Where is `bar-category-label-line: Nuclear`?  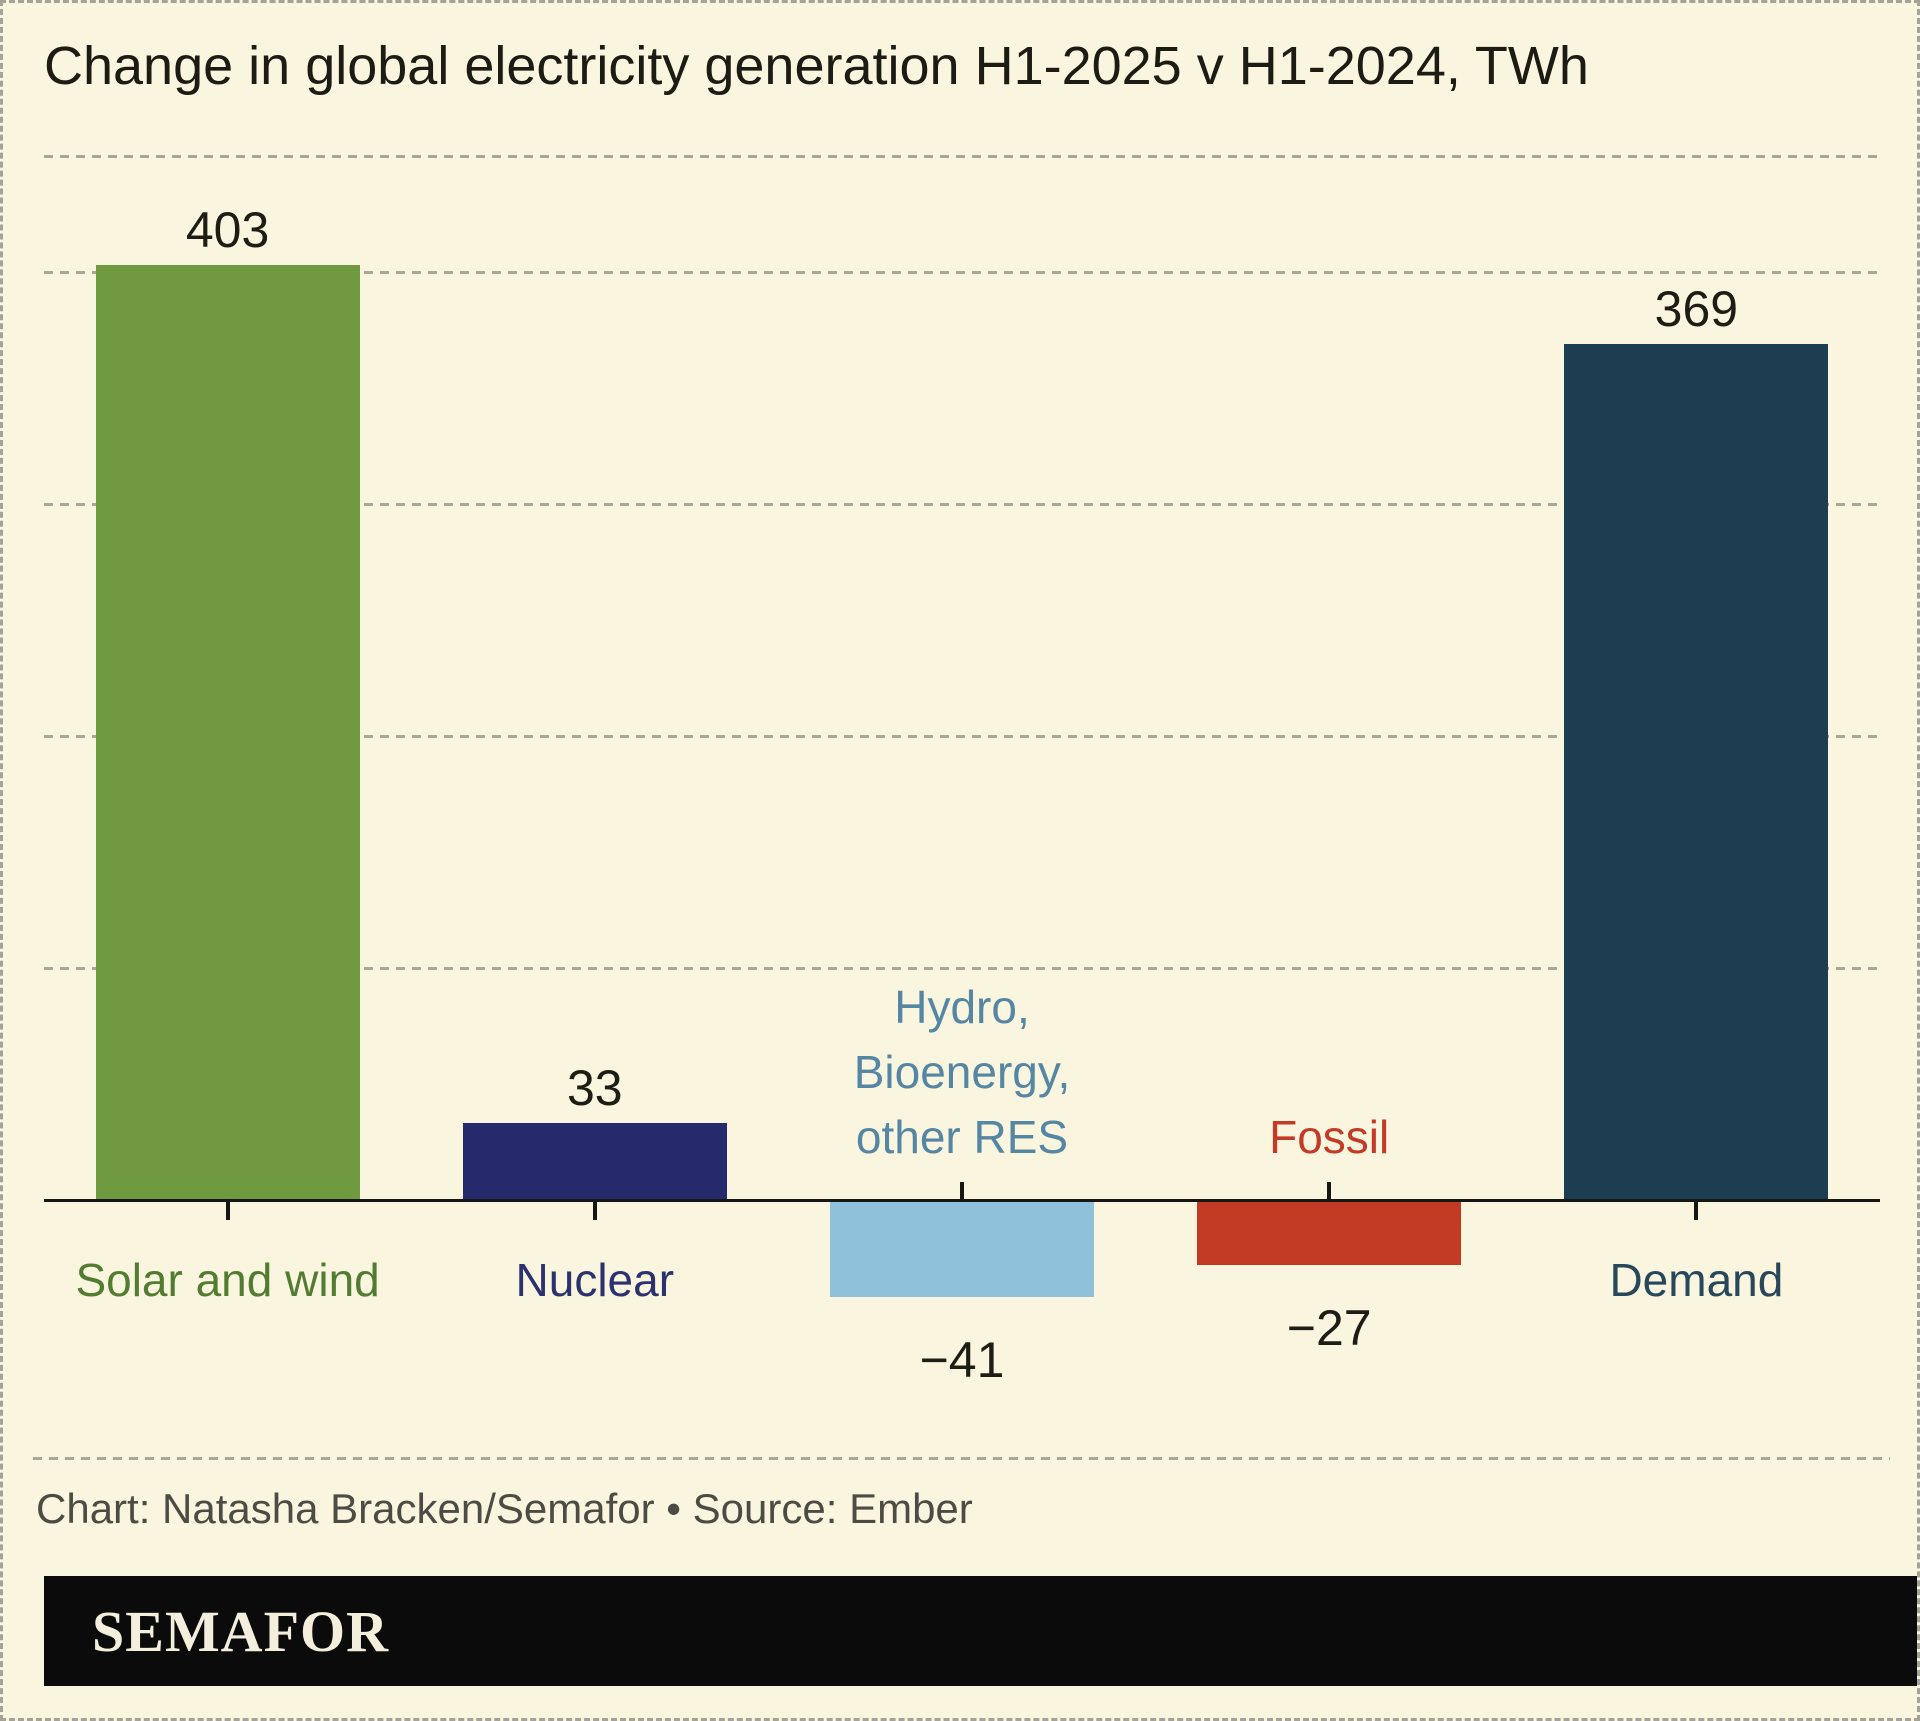
bar-category-label-line: Nuclear is located at coordinates (595, 1280).